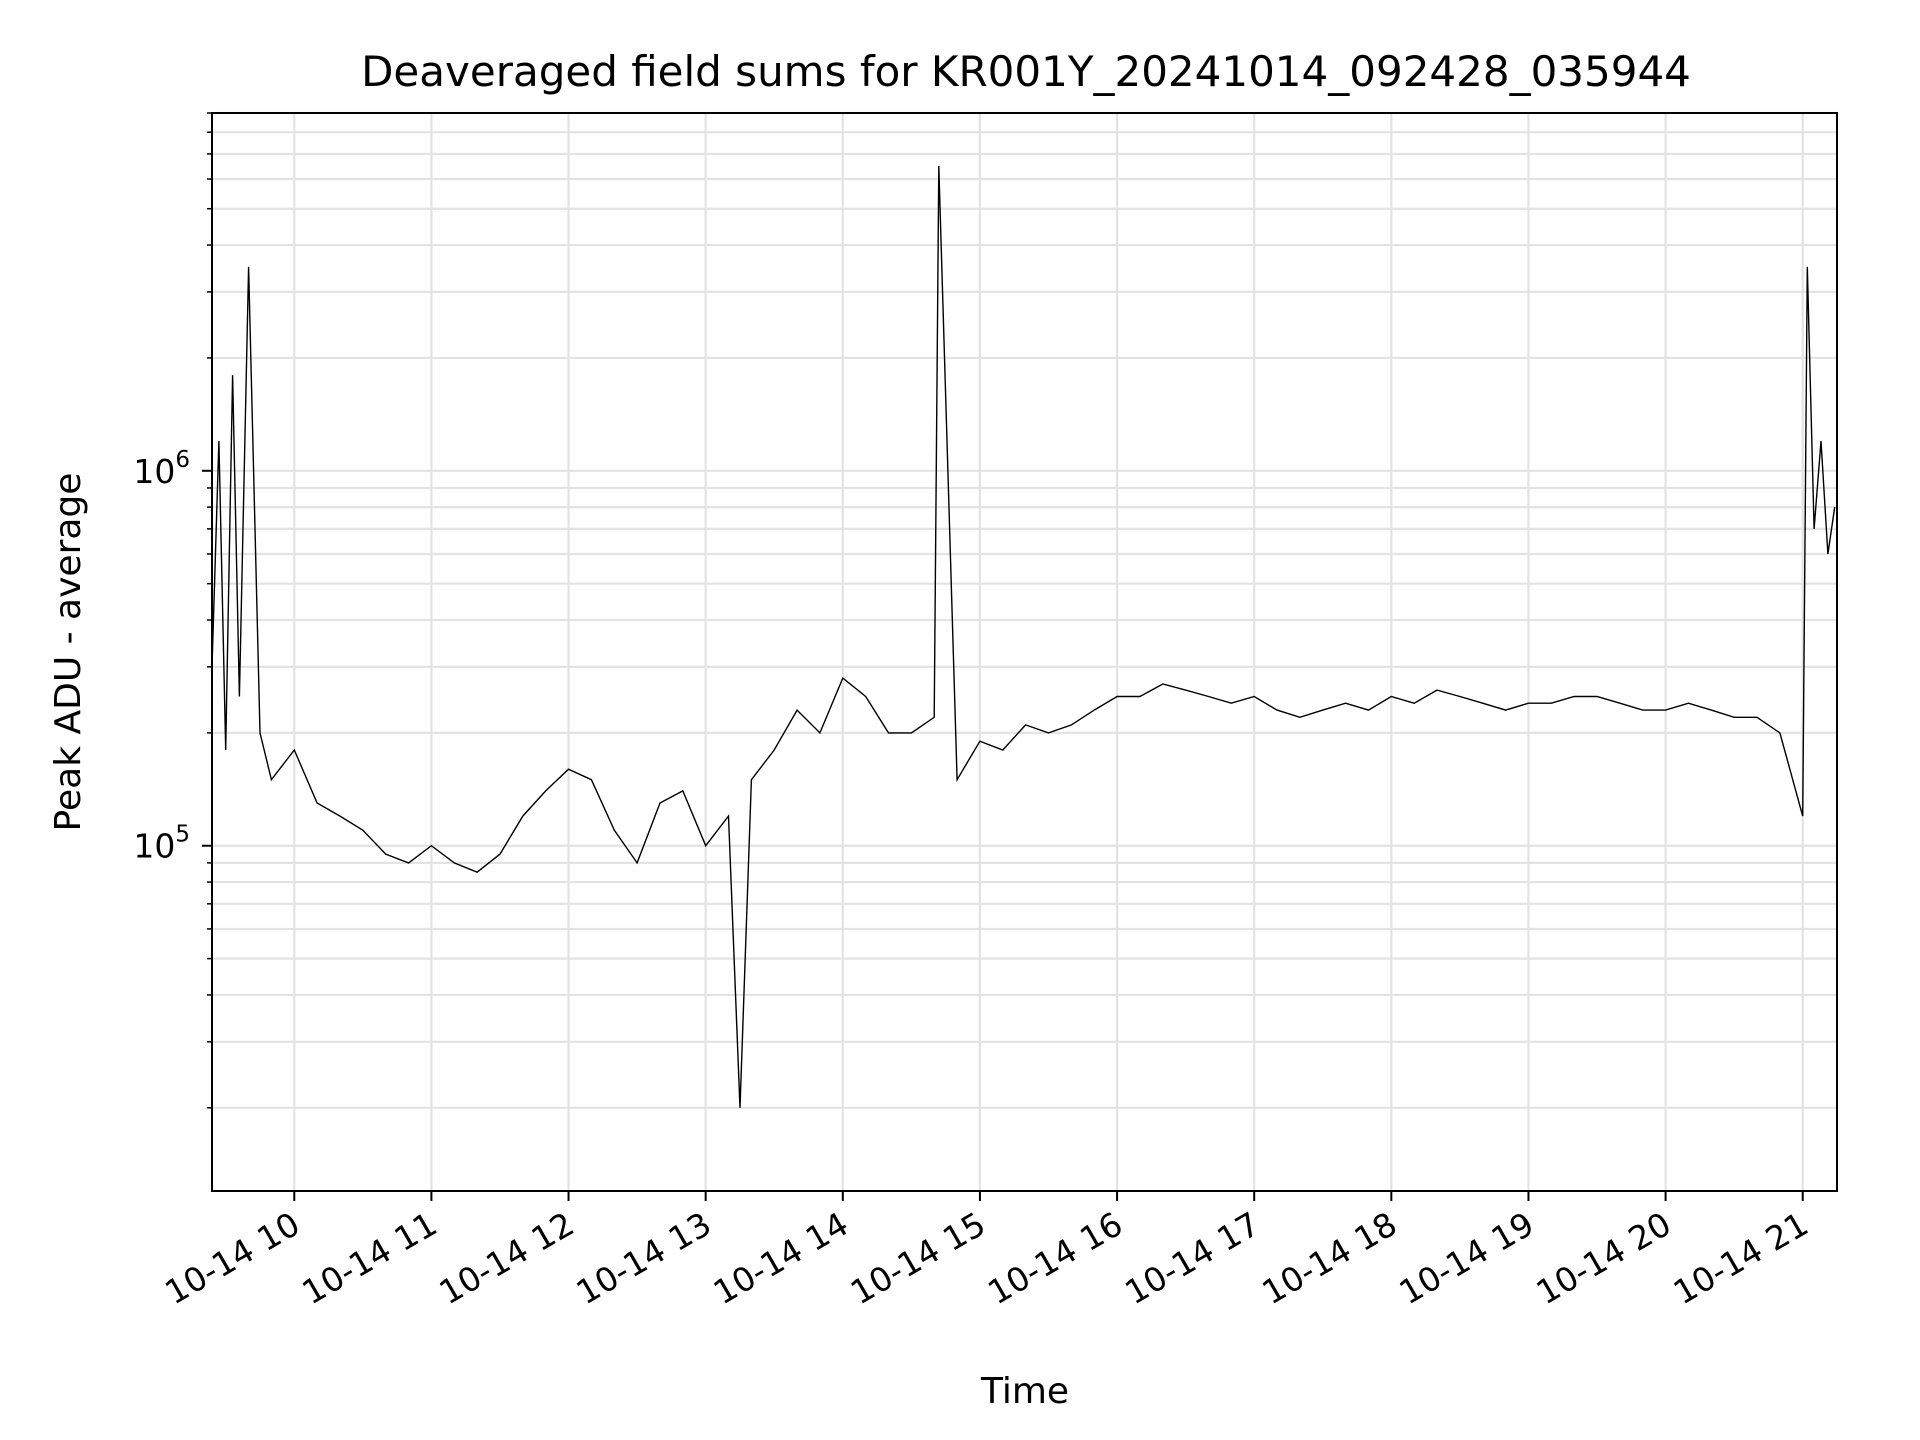 The width and height of the screenshot is (1920, 1440). I want to click on y-tick-label: 10⁶, so click(161, 469).